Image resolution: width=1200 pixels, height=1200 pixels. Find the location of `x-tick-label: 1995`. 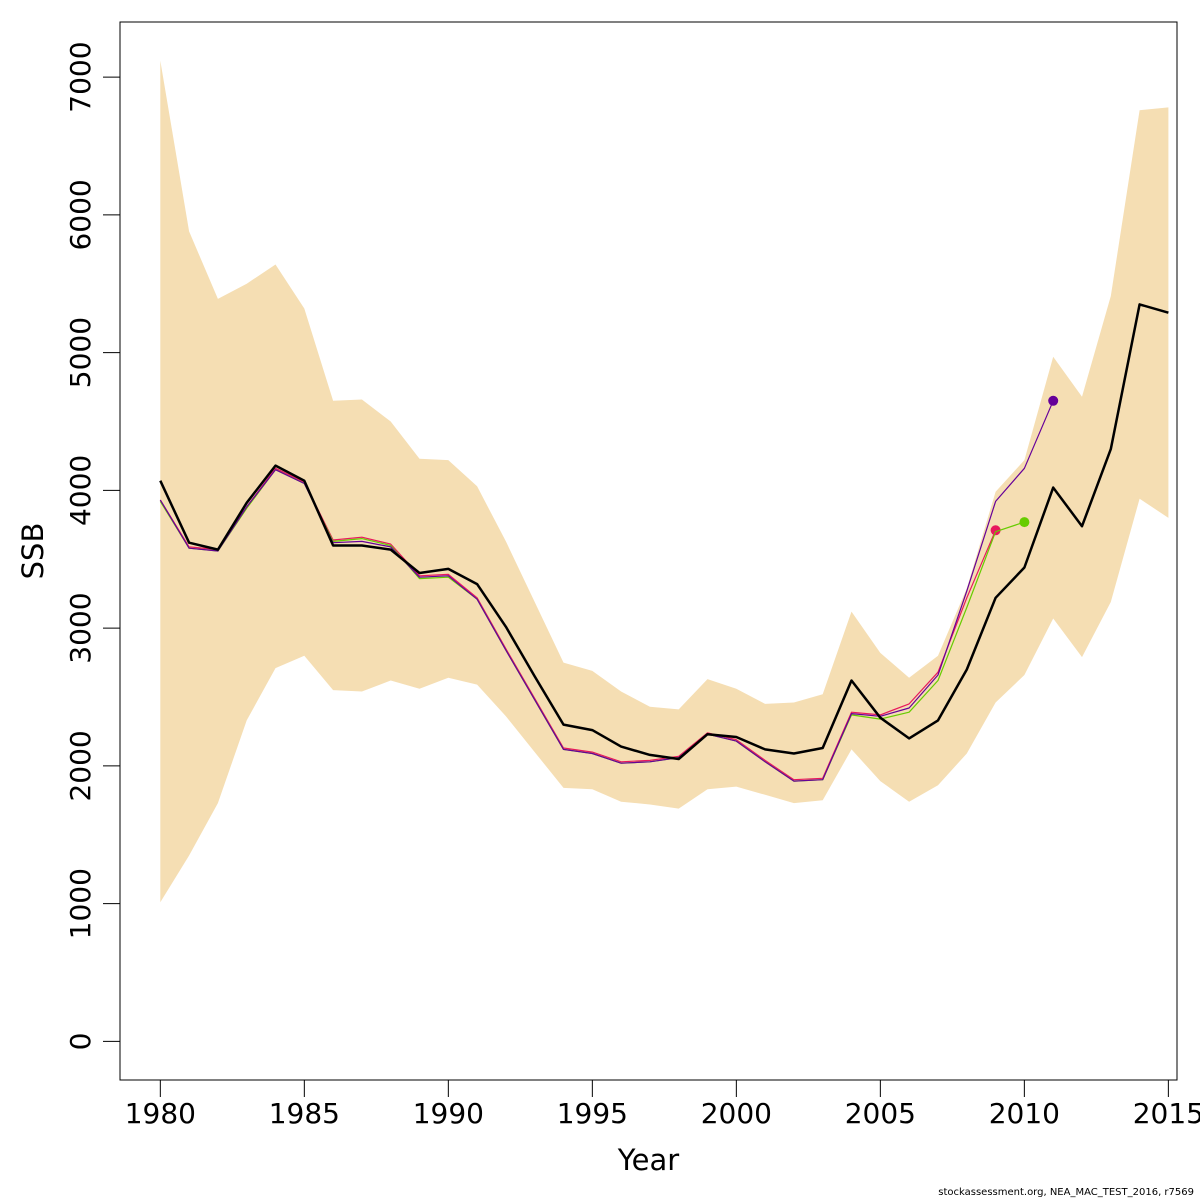

x-tick-label: 1995 is located at coordinates (592, 1113).